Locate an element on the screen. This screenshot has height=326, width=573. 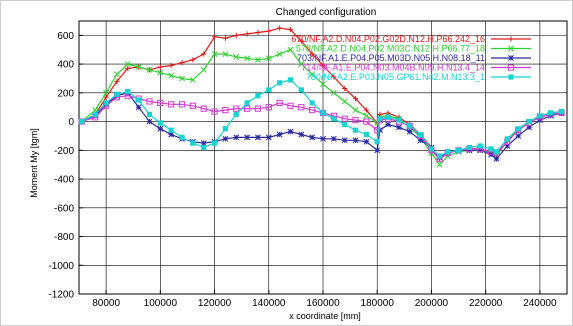
legend-label: 714/NF.A1.E.P04.N03.M04B.N09.H.N13.4_14 is located at coordinates (393, 68).